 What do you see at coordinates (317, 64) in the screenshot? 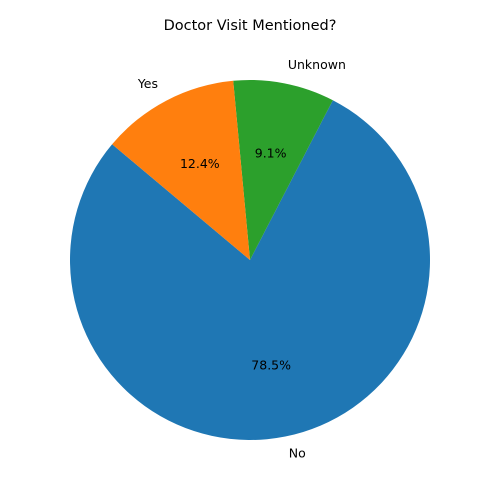
I see `slice-label-unknown: Unknown` at bounding box center [317, 64].